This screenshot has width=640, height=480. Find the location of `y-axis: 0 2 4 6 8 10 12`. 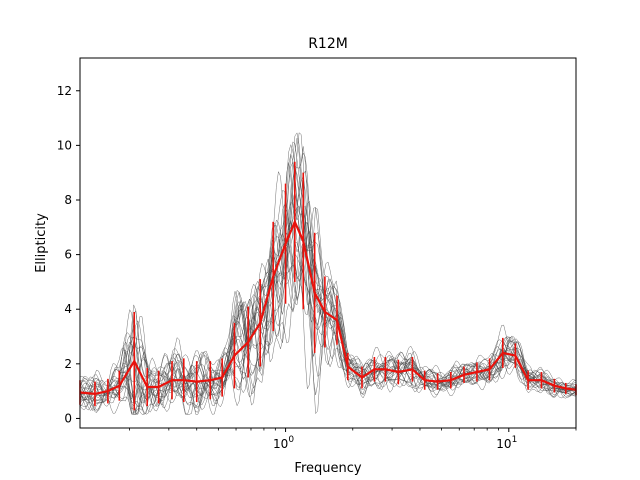

y-axis: 0 2 4 6 8 10 12 is located at coordinates (68, 254).